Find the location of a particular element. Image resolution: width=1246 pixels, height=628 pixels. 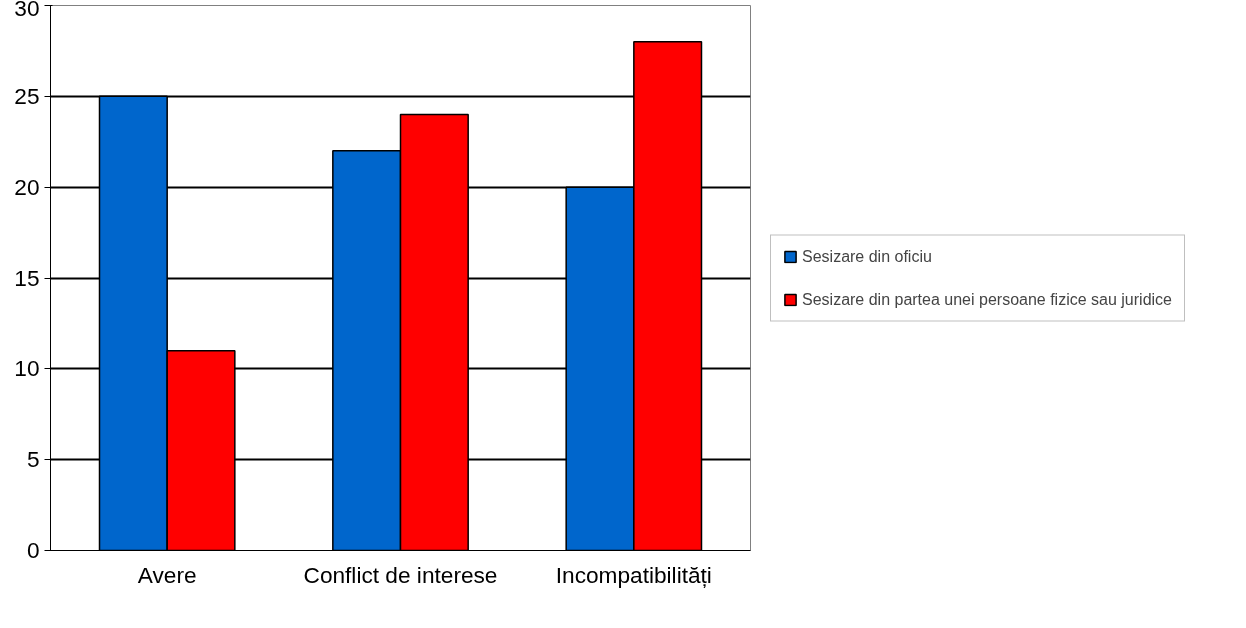

x-tick-label: Avere is located at coordinates (167, 574).